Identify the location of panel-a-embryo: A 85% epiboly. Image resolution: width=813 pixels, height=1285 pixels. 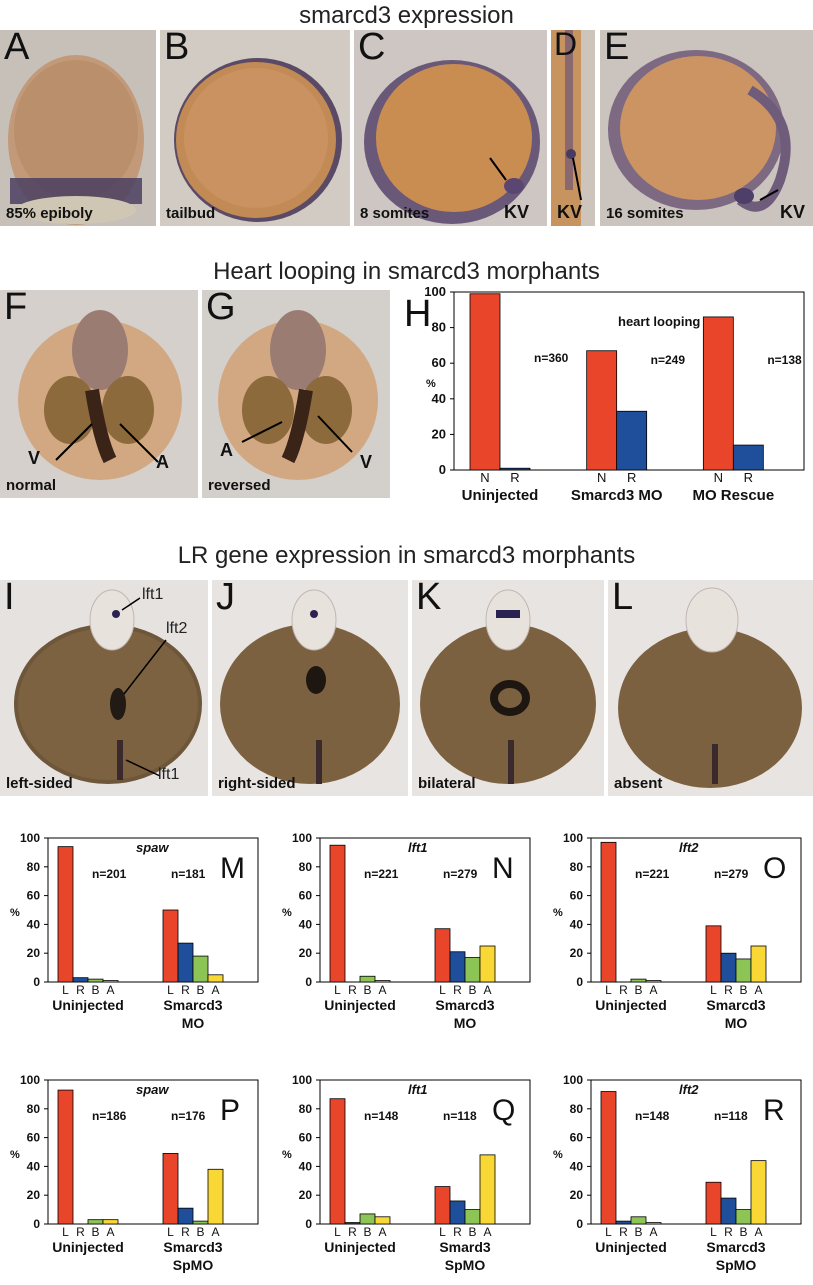
(78, 128).